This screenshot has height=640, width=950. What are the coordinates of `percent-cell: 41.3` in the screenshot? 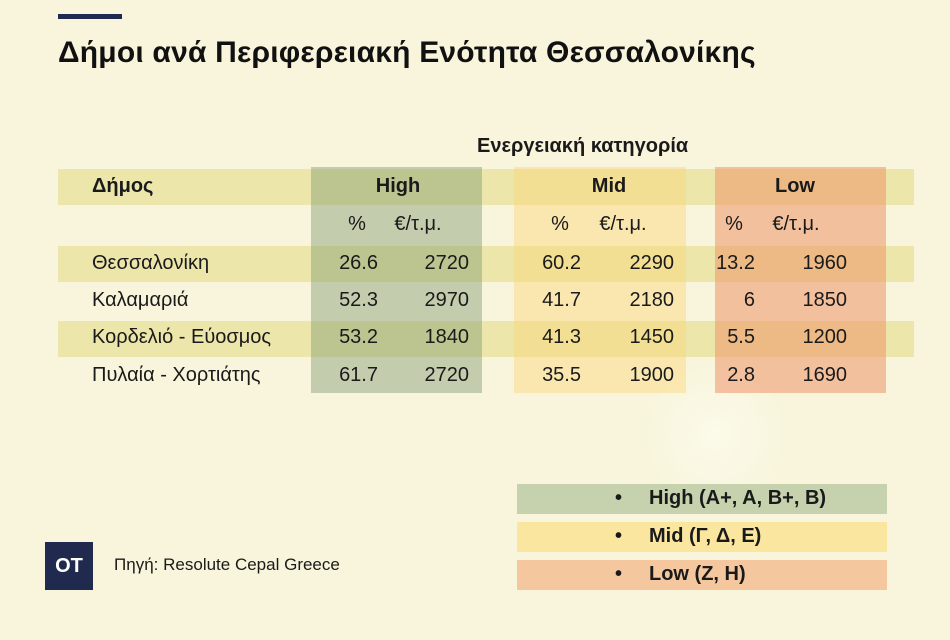 It's located at (561, 337).